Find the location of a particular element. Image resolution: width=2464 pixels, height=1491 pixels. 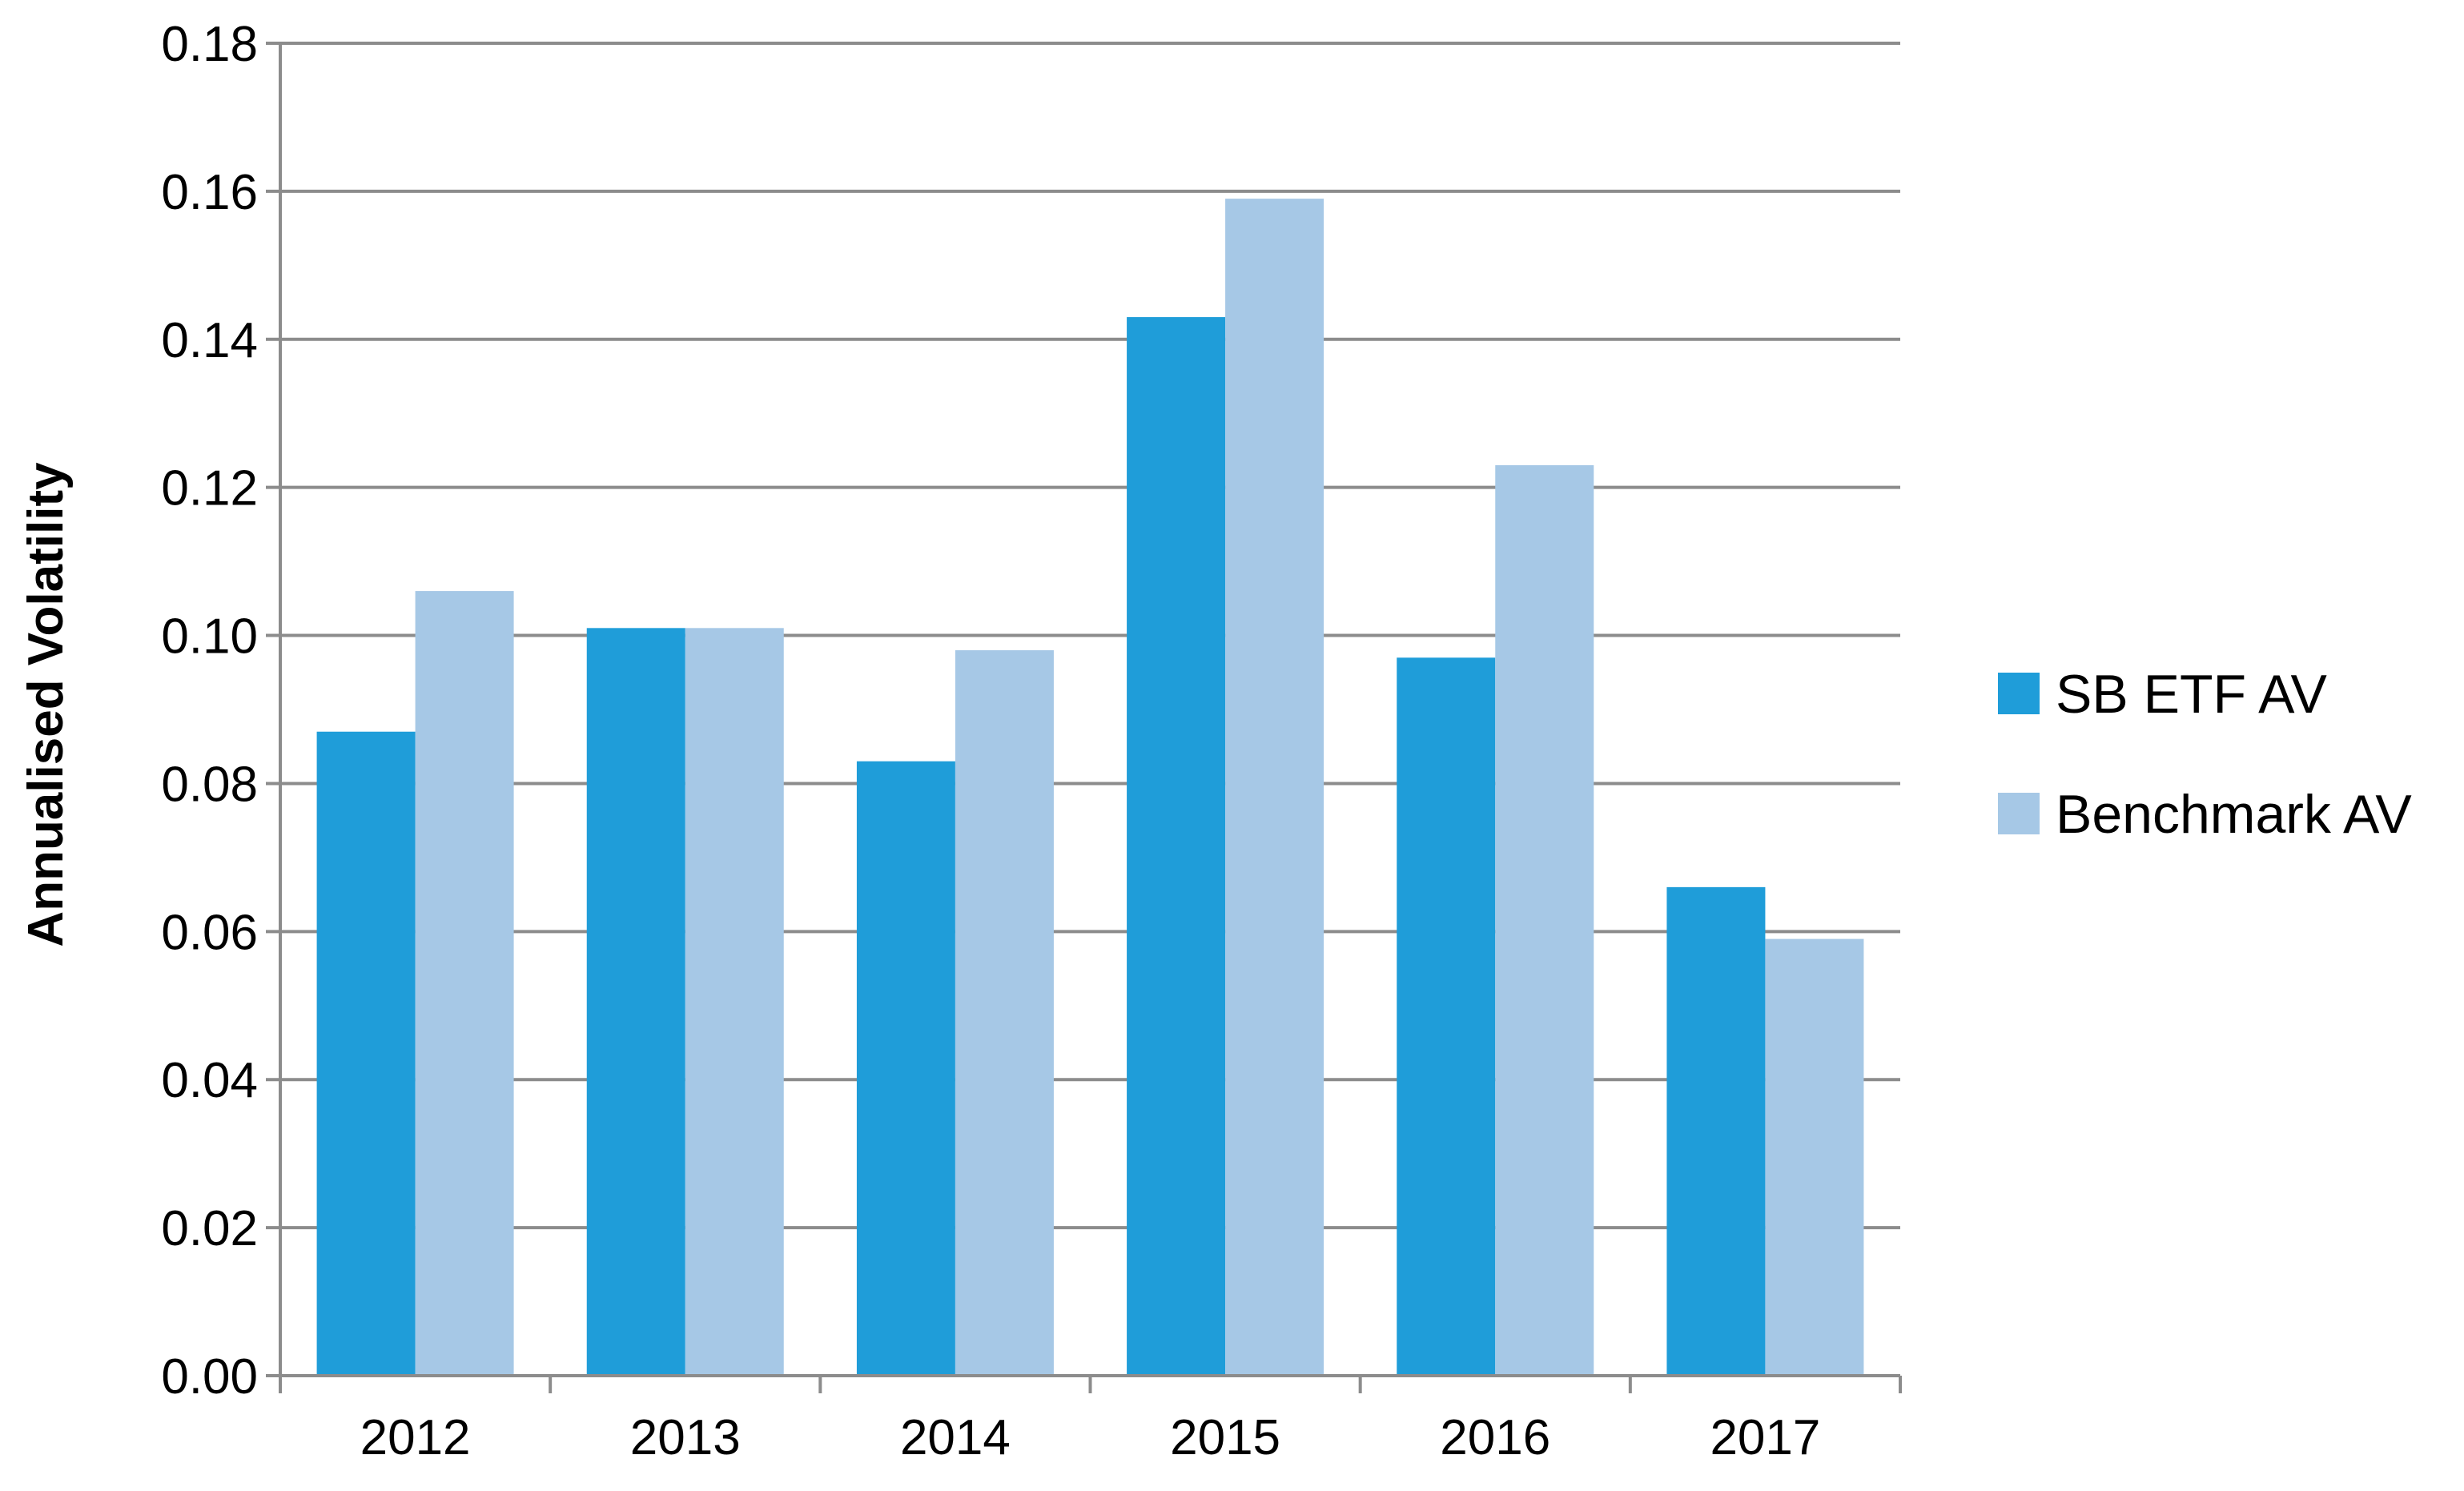

y-tick-label: 0.12 is located at coordinates (209, 489).